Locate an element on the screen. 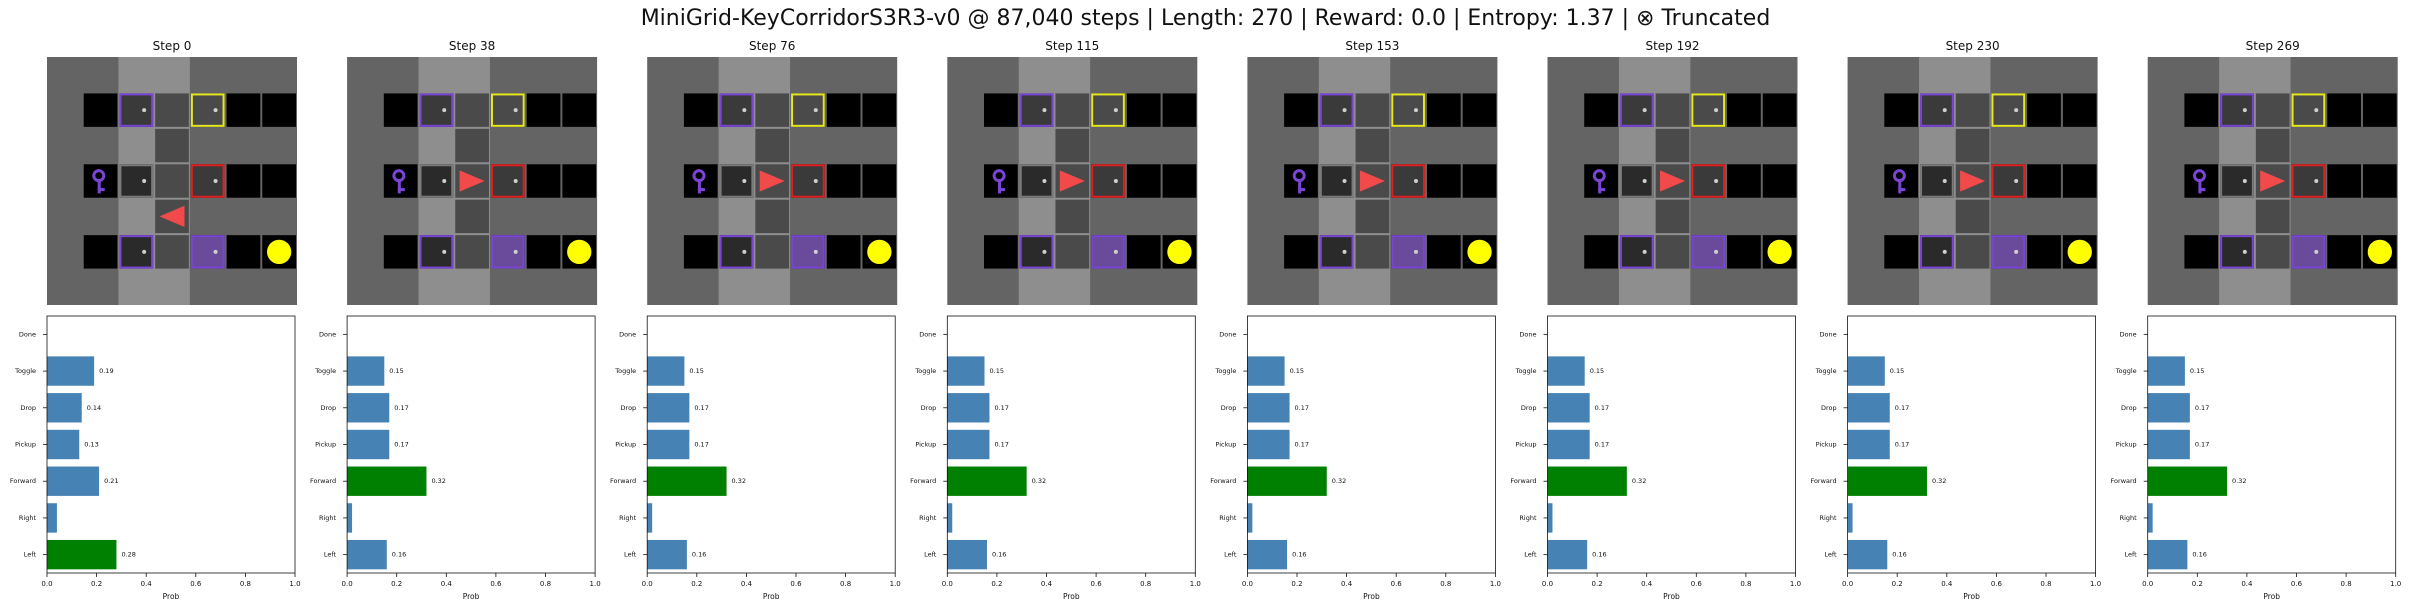 The image size is (2411, 611). door-red is located at coordinates (2308, 181).